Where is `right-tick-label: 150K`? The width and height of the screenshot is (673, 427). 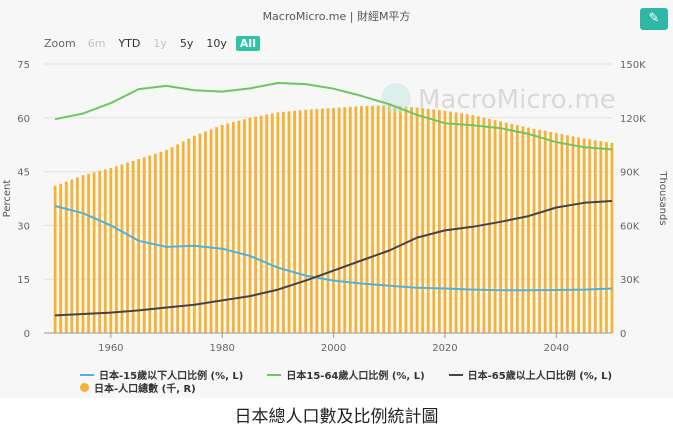 right-tick-label: 150K is located at coordinates (633, 65).